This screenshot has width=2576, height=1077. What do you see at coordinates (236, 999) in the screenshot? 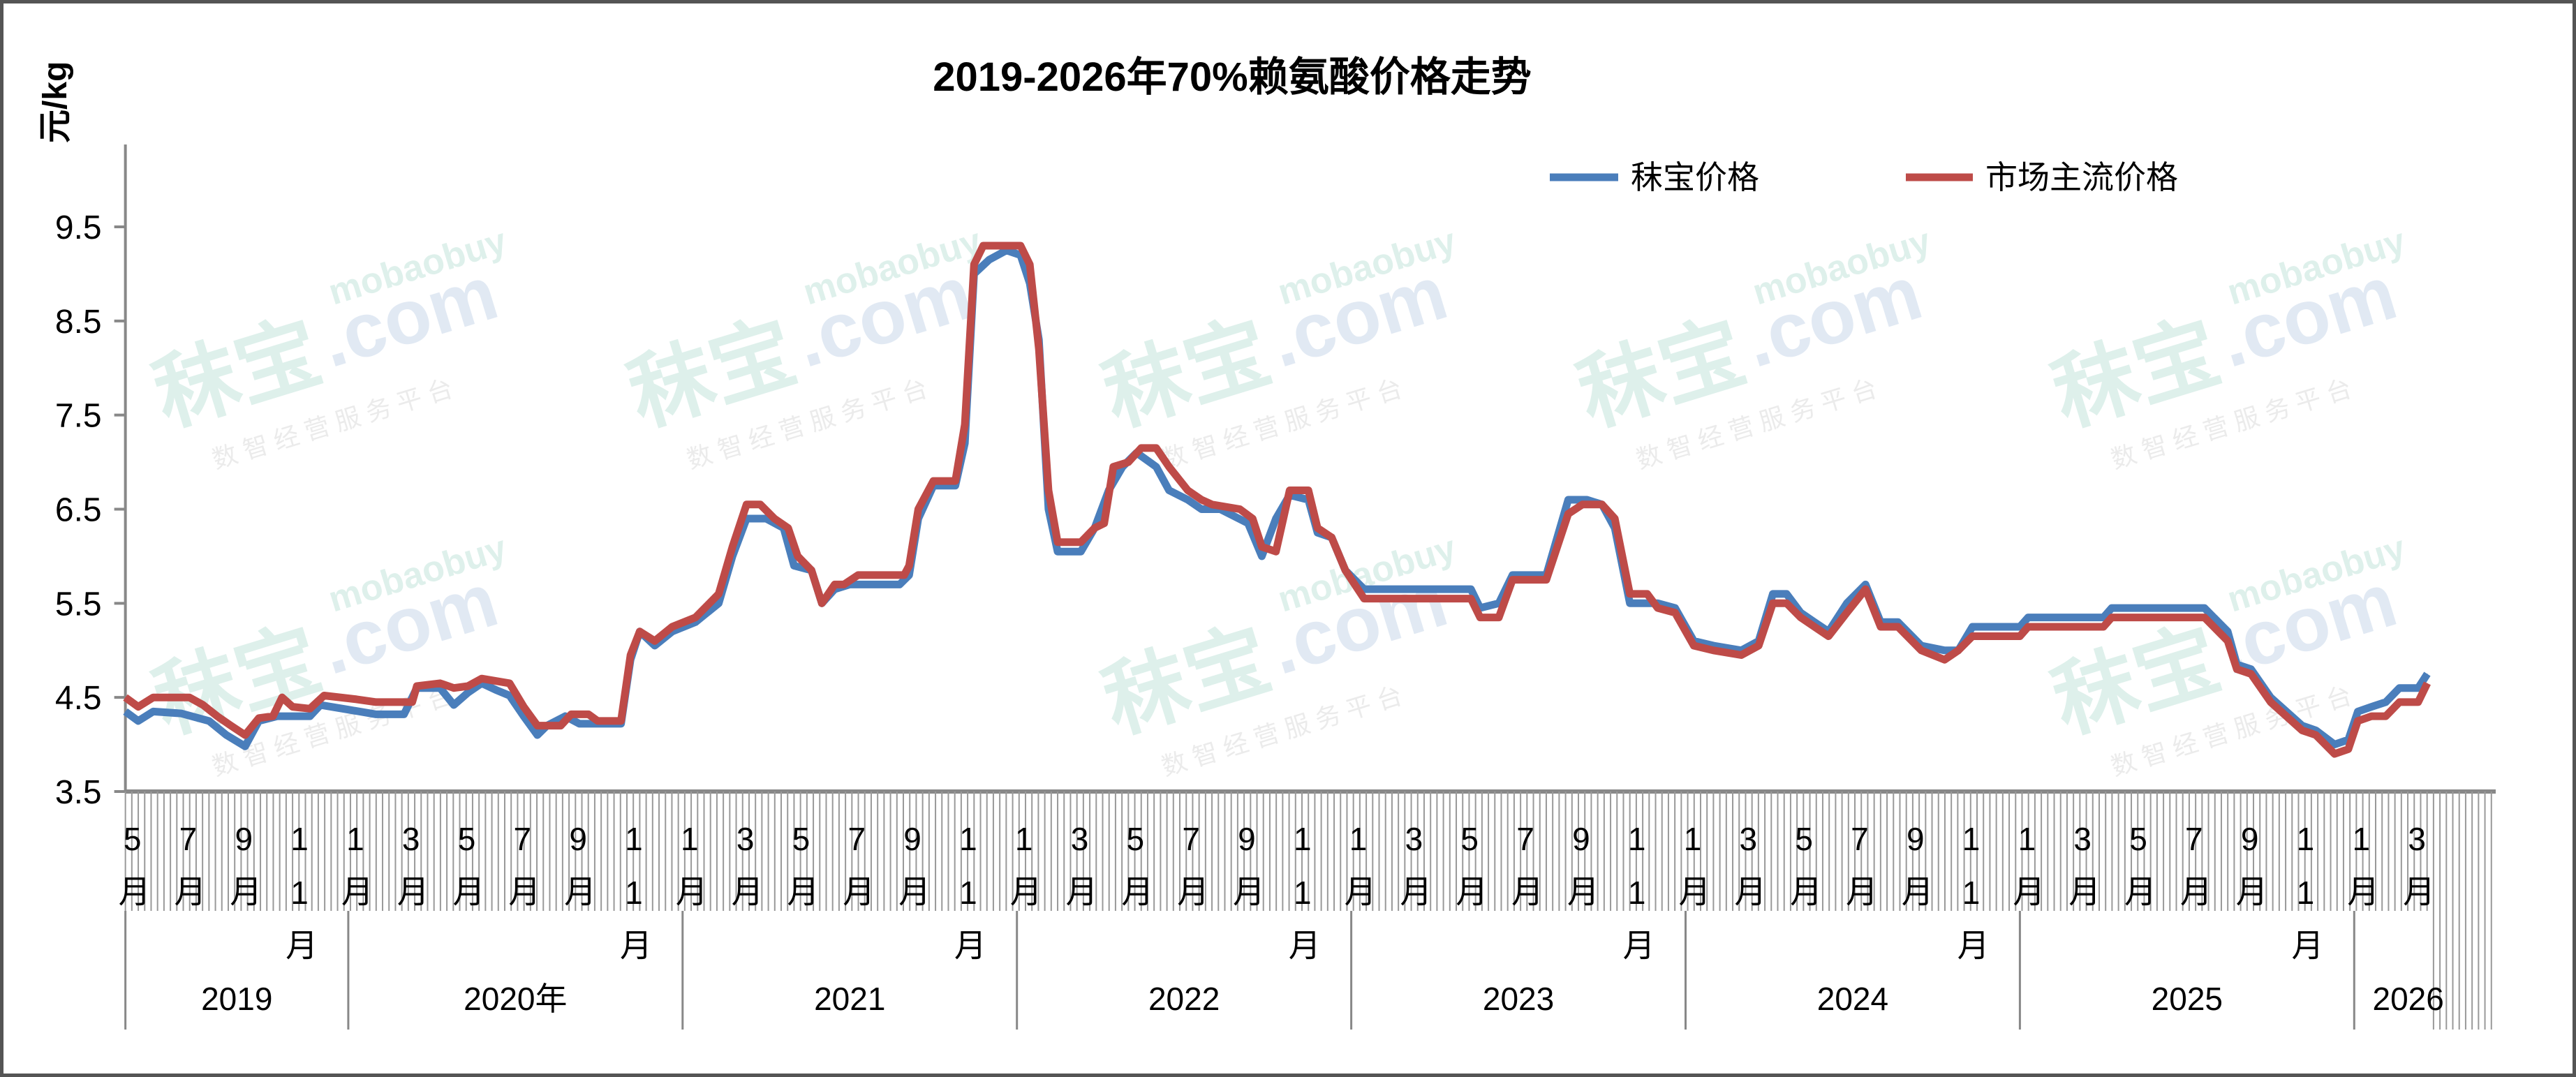
I see `year-label: 2019` at bounding box center [236, 999].